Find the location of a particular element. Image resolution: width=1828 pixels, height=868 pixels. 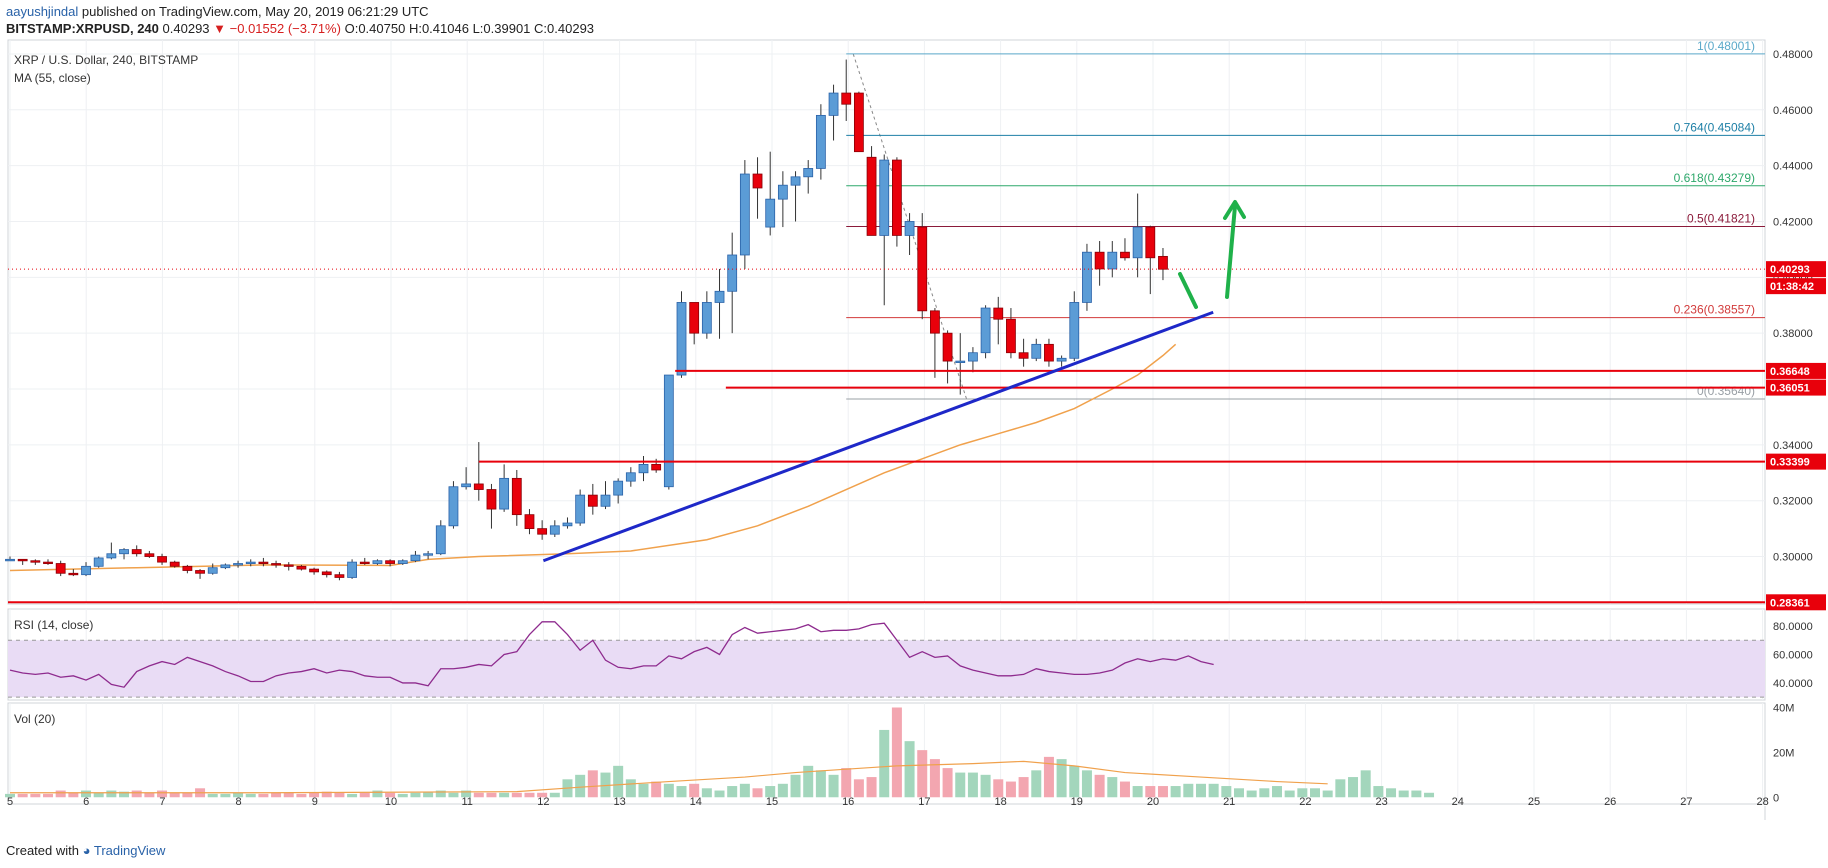

x-tick-label: 27 is located at coordinates (1686, 802).